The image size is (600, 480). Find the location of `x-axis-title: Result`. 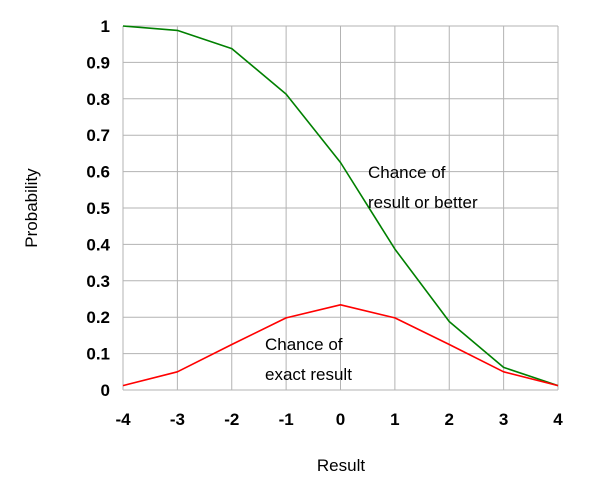

x-axis-title: Result is located at coordinates (341, 465).